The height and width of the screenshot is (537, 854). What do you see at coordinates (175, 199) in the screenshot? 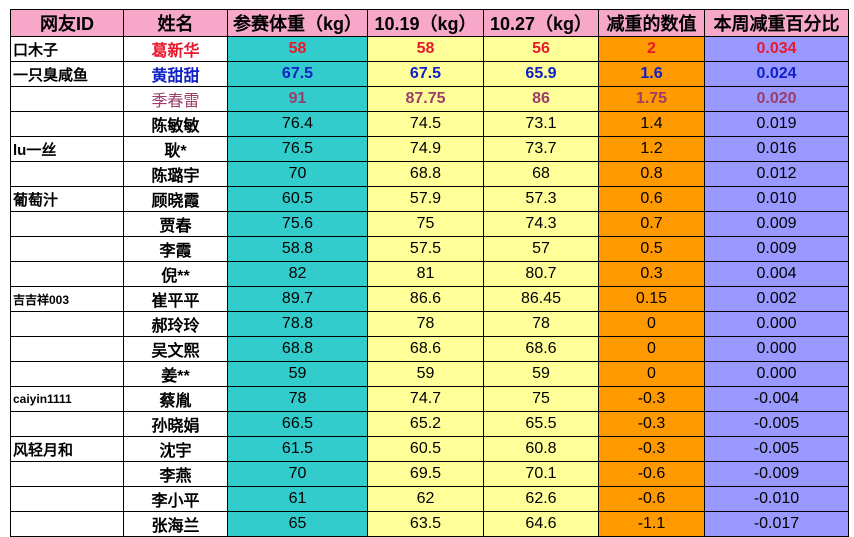
I see `cell-name: 顾晓霞` at bounding box center [175, 199].